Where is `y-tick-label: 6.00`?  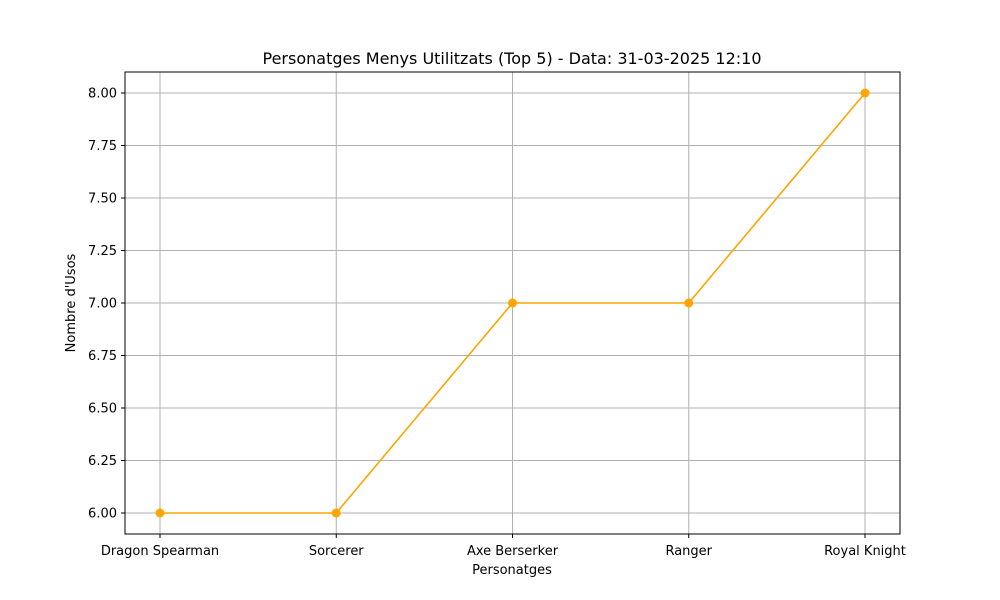 y-tick-label: 6.00 is located at coordinates (102, 514).